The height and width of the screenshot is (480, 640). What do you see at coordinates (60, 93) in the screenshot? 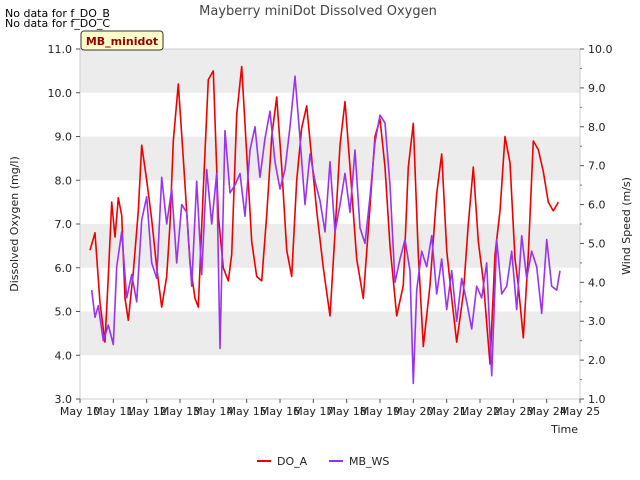
I see `y-tick-label: 10.0` at bounding box center [60, 93].